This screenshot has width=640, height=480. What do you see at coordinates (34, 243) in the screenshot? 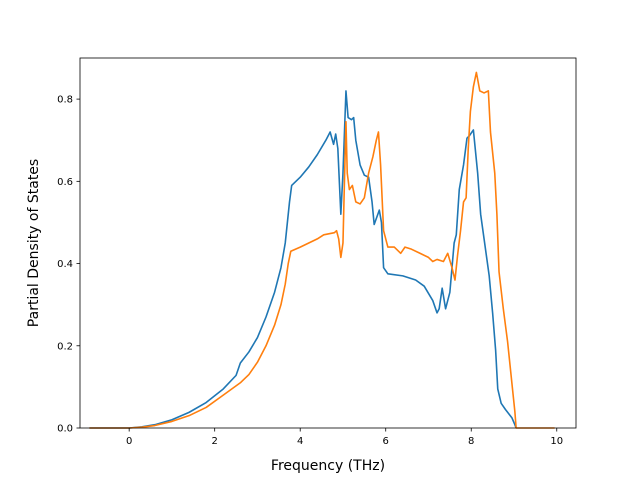
I see `y-axis-title: Partial Density of States` at bounding box center [34, 243].